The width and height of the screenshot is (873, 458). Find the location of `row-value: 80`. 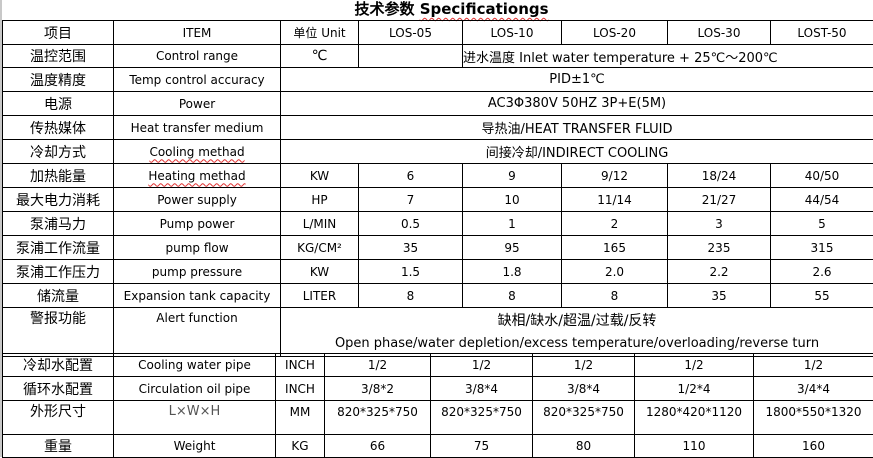

row-value: 80 is located at coordinates (584, 446).